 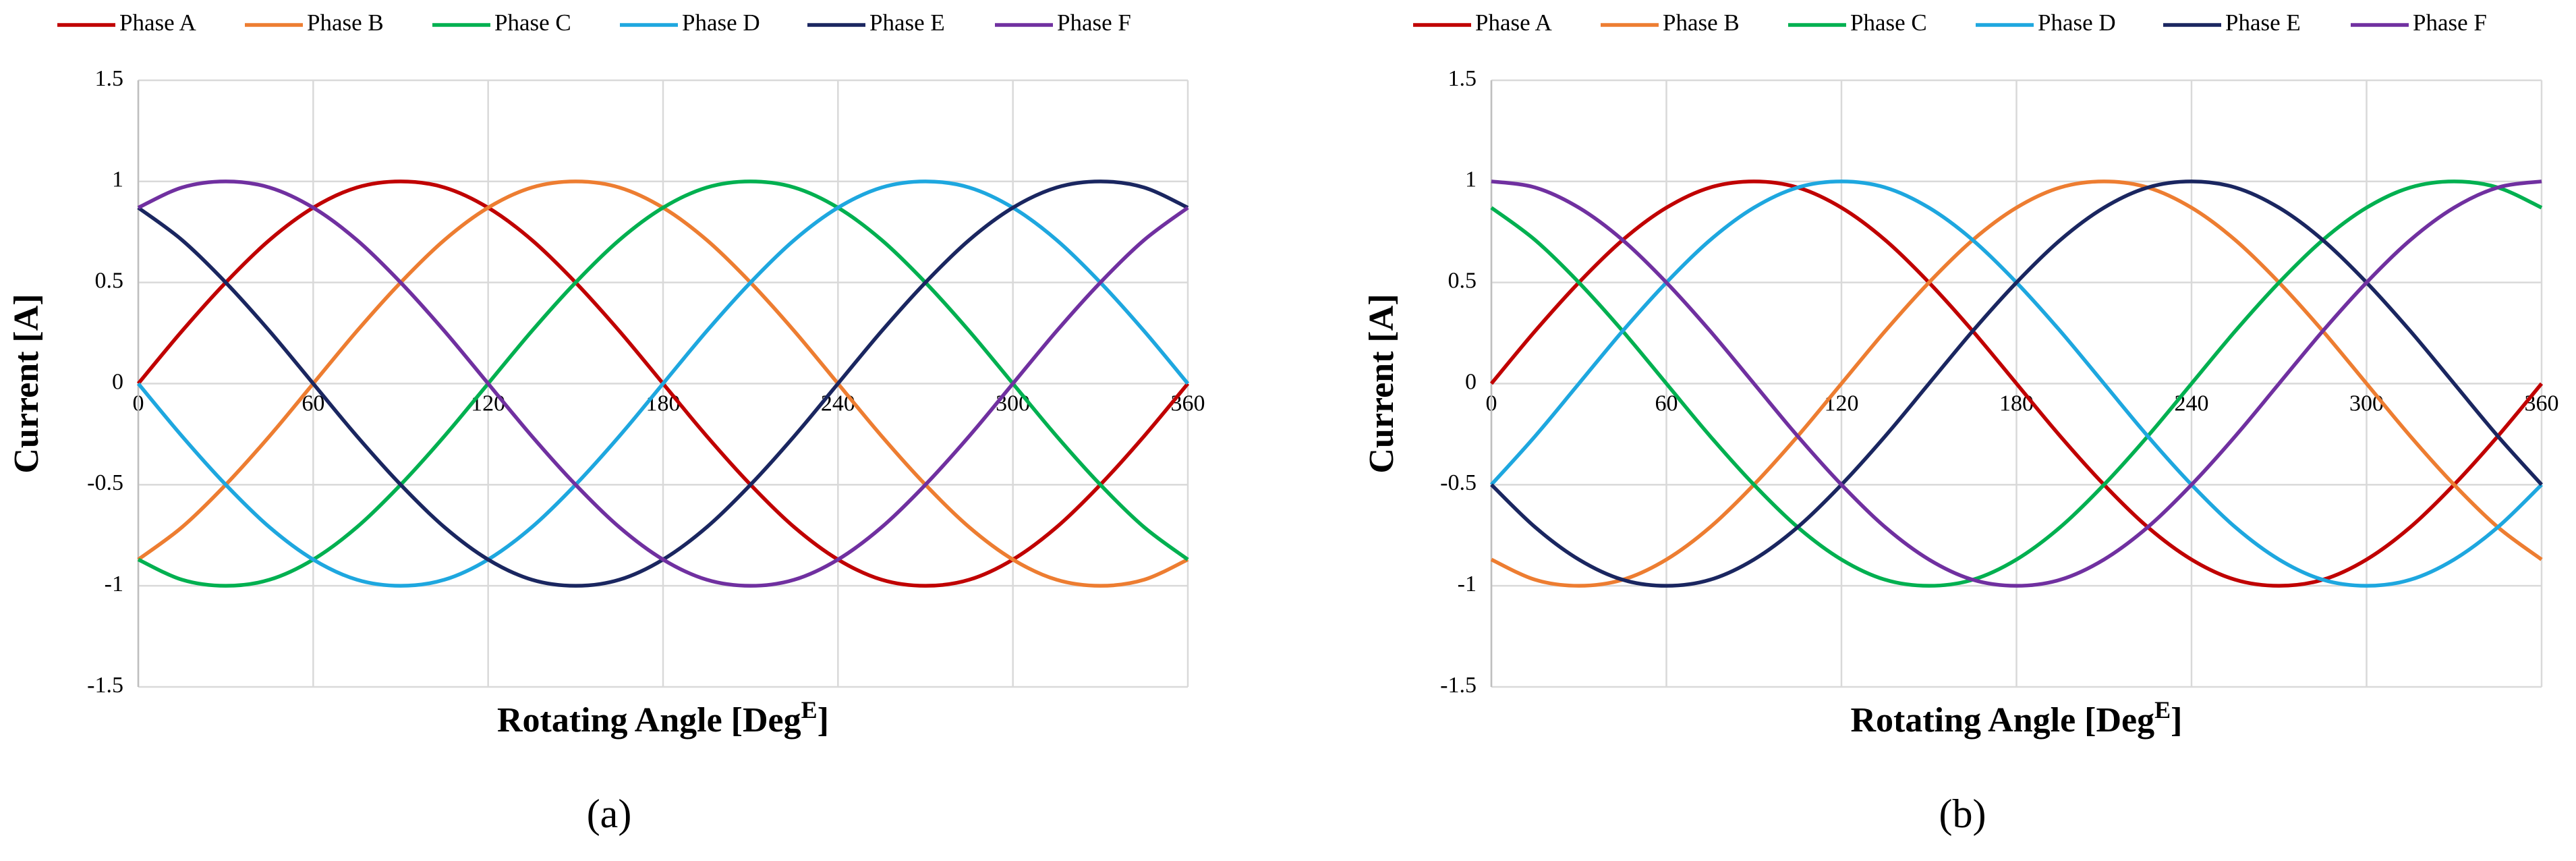 What do you see at coordinates (609, 814) in the screenshot?
I see `panel-caption: (a)` at bounding box center [609, 814].